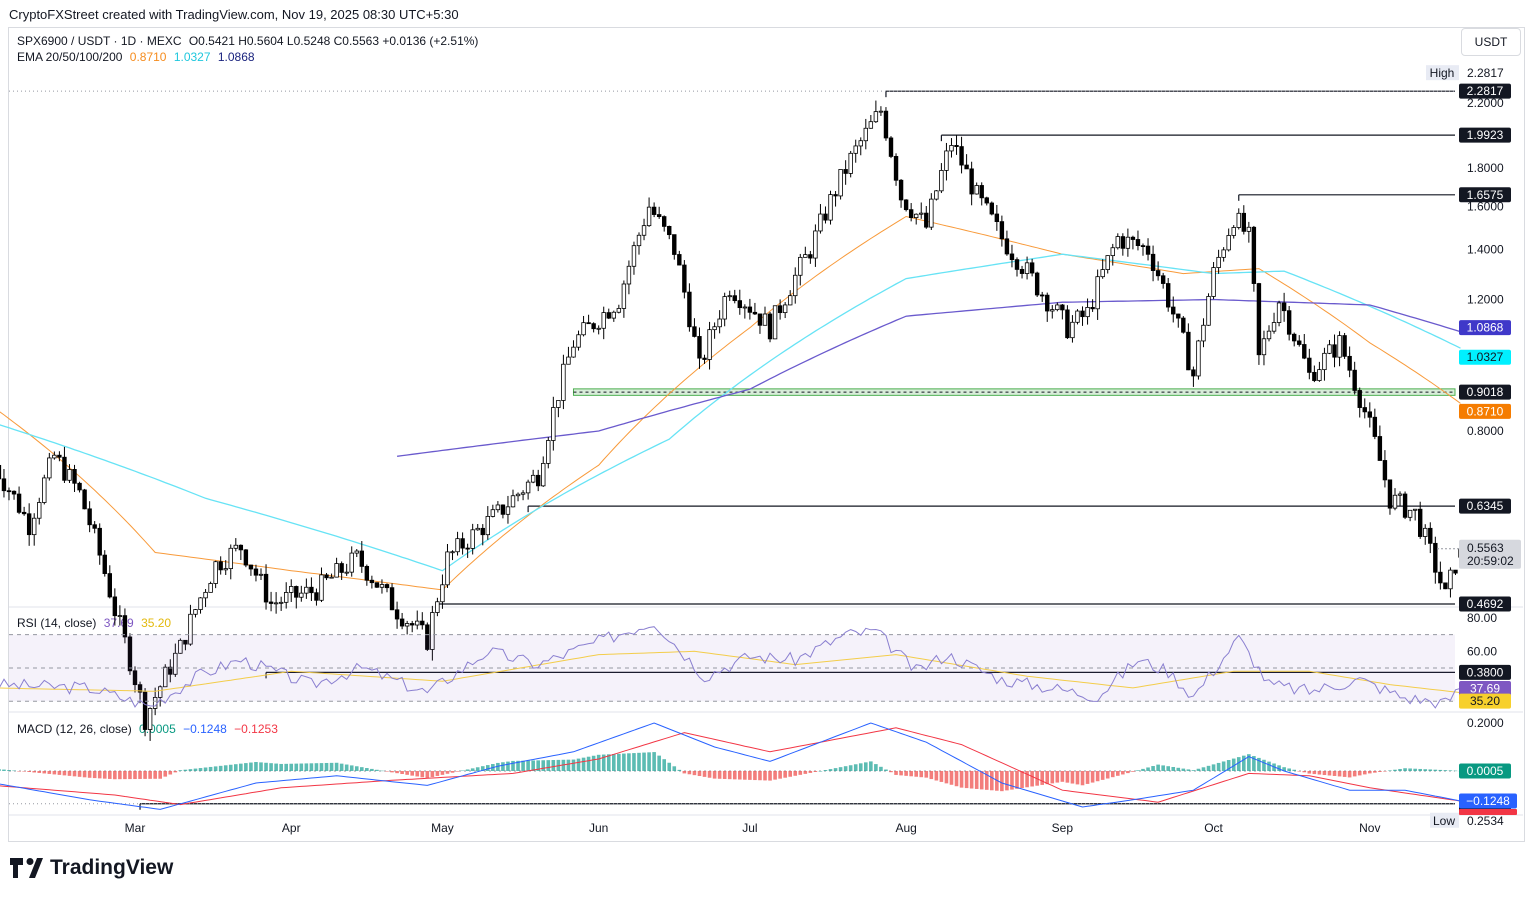 This screenshot has height=897, width=1536. I want to click on macd-line-value: −0.1248, so click(205, 729).